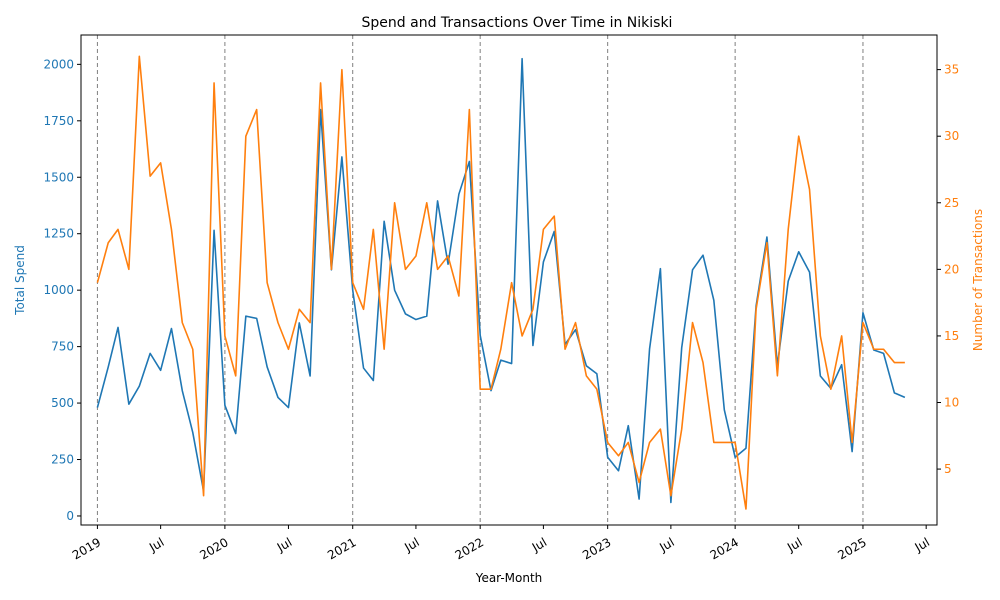  I want to click on y-tick-label-left: 1500, so click(58, 177).